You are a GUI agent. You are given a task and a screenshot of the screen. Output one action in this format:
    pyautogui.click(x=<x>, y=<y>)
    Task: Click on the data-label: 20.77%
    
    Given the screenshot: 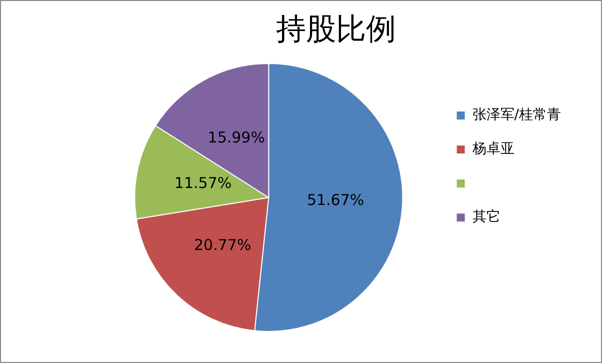 What is the action you would take?
    pyautogui.click(x=223, y=245)
    